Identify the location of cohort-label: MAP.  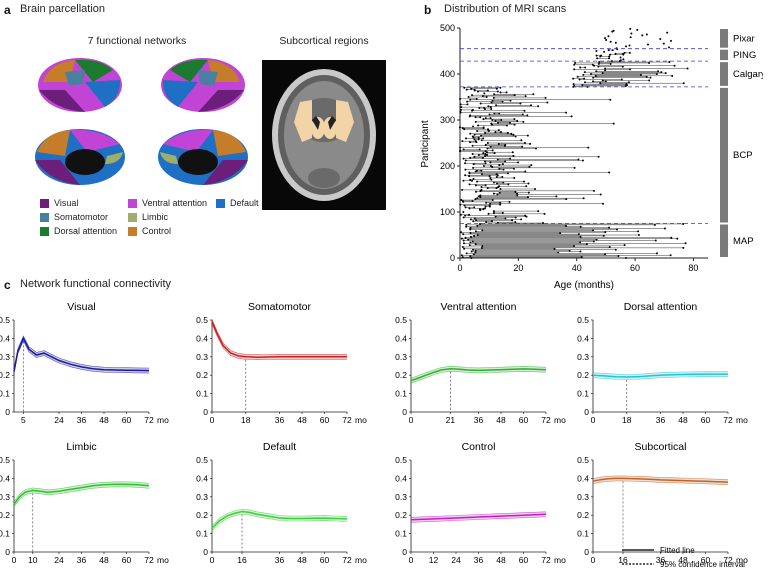
(743, 241).